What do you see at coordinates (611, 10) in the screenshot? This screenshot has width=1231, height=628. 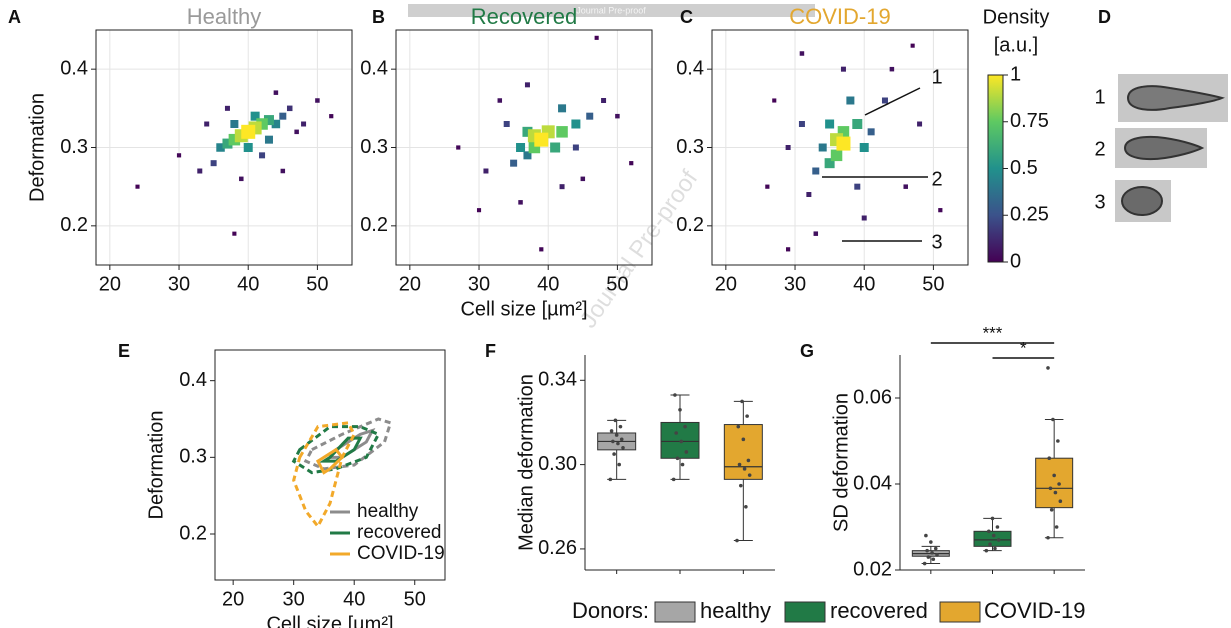 I see `watermark-header: Journal Pre-proof` at bounding box center [611, 10].